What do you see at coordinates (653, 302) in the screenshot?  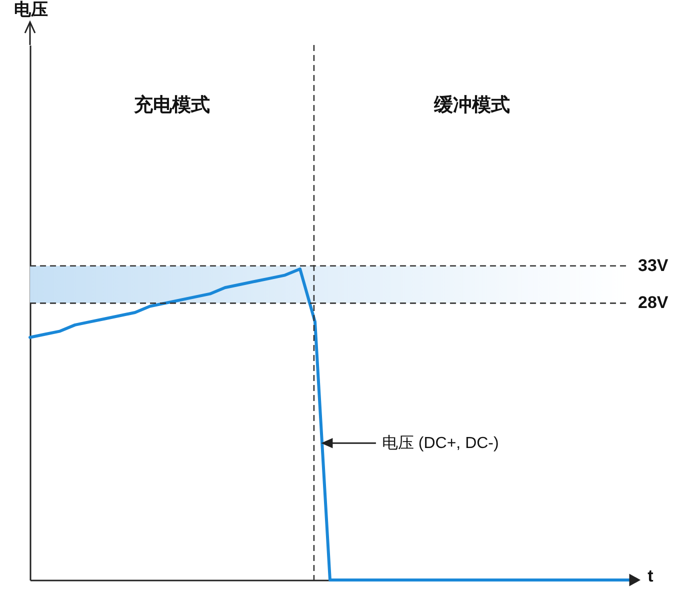 I see `ref-line-label: 28V` at bounding box center [653, 302].